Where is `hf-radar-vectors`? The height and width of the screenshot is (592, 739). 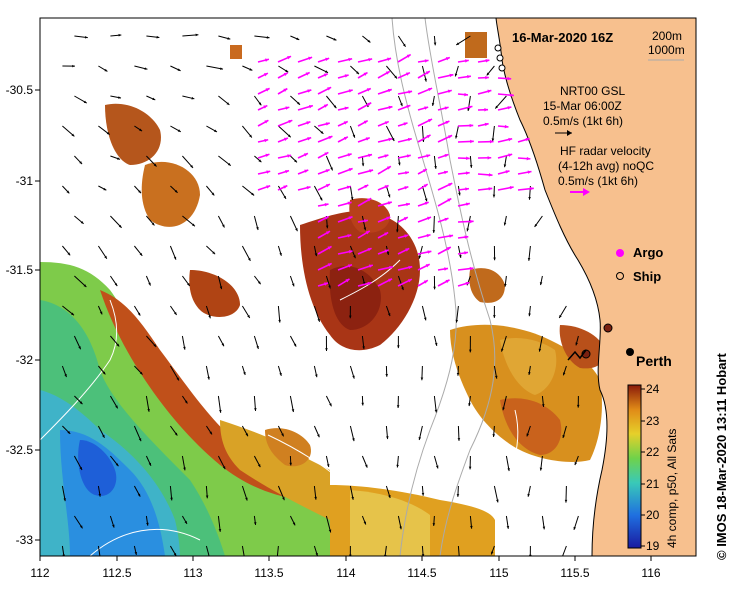
hf-radar-vectors is located at coordinates (395, 170).